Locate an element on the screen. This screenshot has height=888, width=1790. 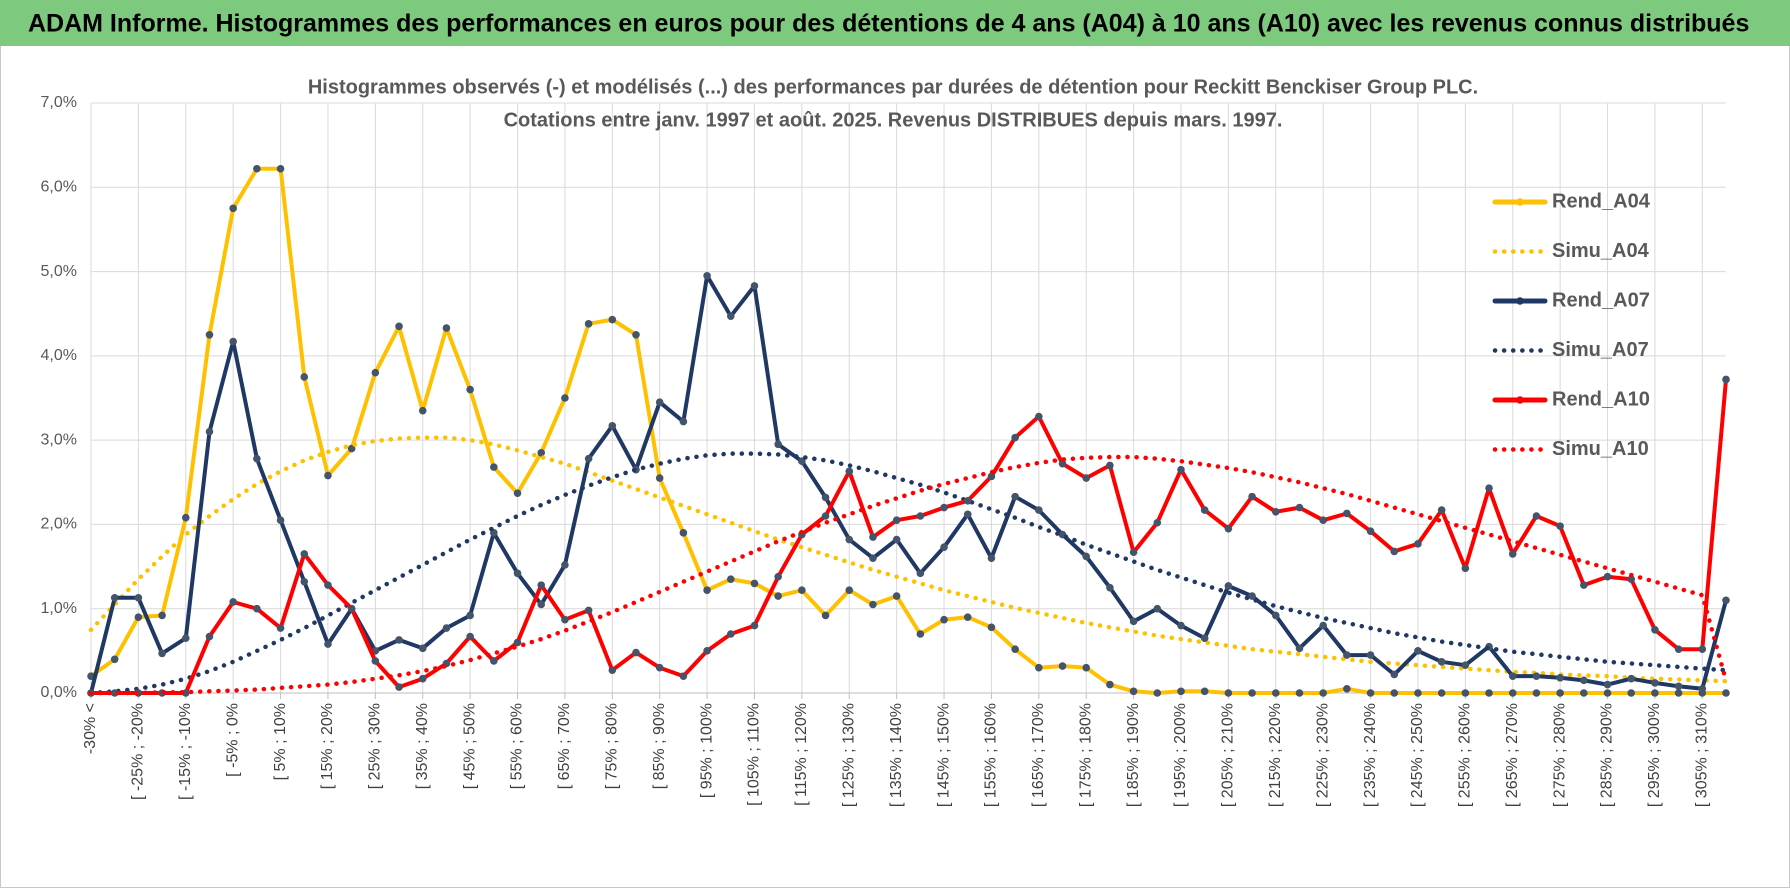
x-tick-label: [ -25% ; -20% is located at coordinates (138, 751).